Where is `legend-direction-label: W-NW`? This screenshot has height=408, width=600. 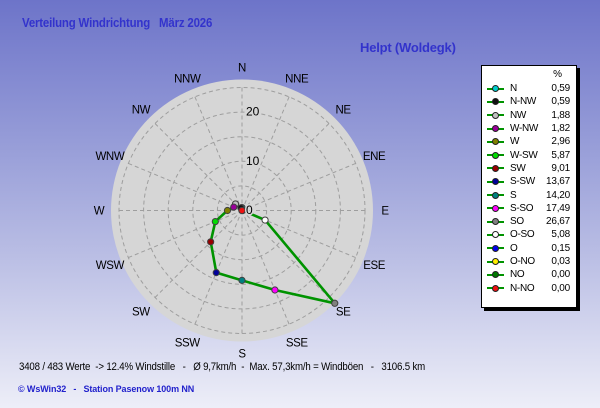 legend-direction-label: W-NW is located at coordinates (524, 129).